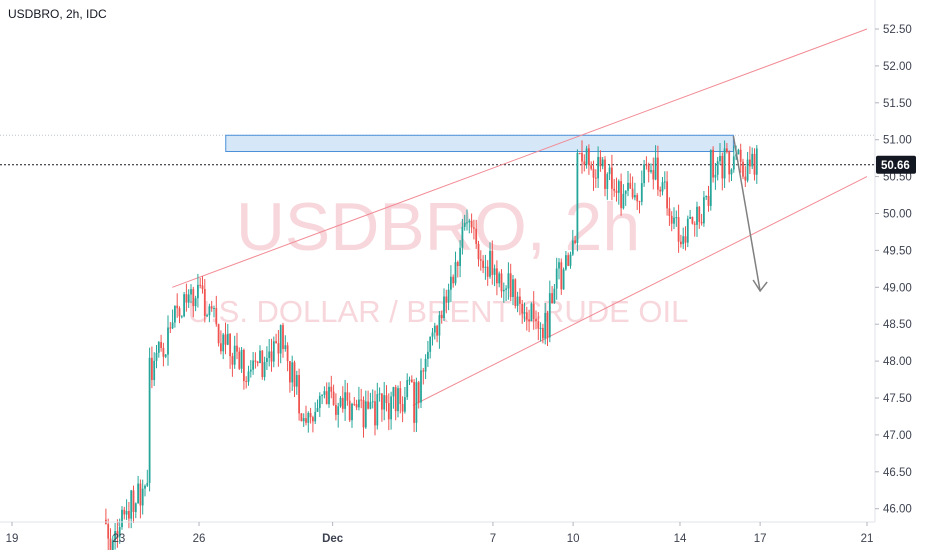 This screenshot has width=932, height=550. What do you see at coordinates (118, 539) in the screenshot?
I see `x-tick-label-1: 23` at bounding box center [118, 539].